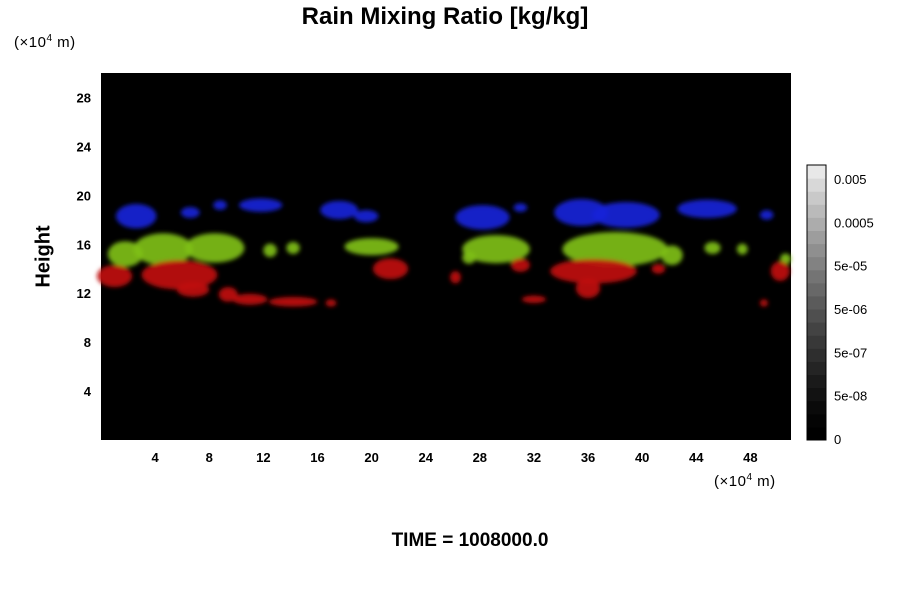  Describe the element at coordinates (696, 457) in the screenshot. I see `x-tick-label: 44` at that location.